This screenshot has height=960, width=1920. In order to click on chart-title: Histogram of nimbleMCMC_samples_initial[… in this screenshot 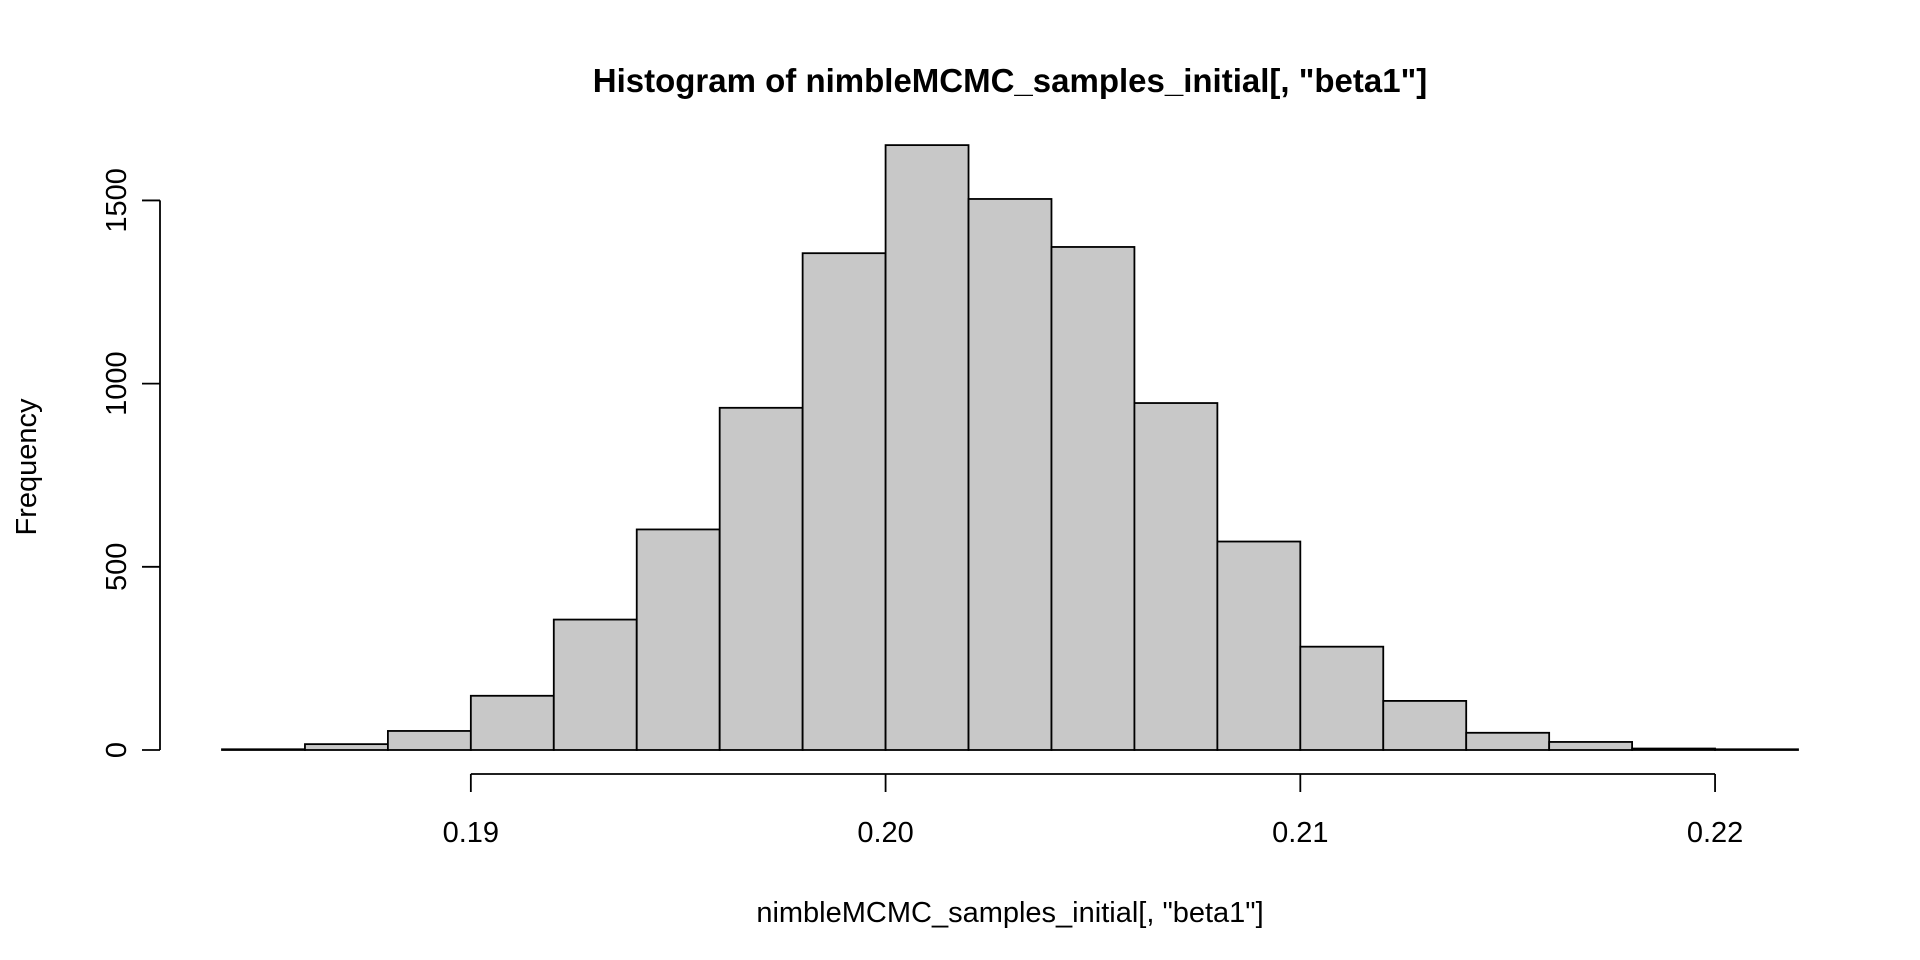, I will do `click(1010, 80)`.